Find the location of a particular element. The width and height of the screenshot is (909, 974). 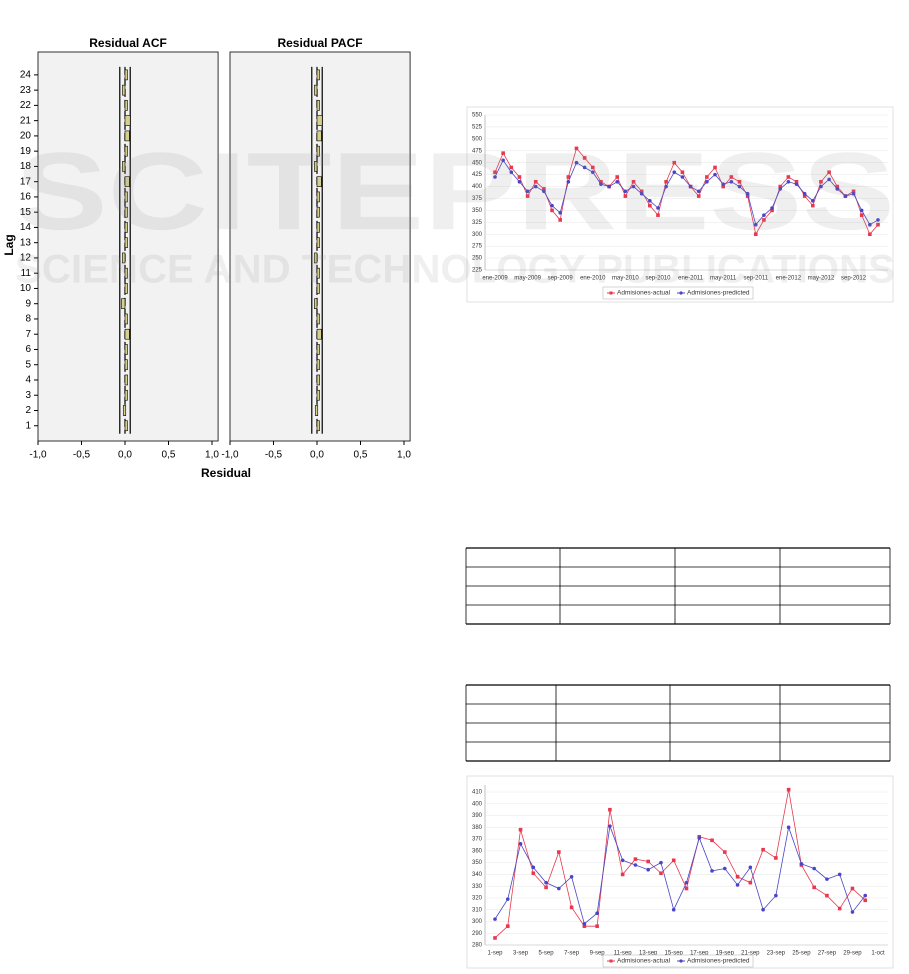

y-tick-label: 13 is located at coordinates (26, 242).